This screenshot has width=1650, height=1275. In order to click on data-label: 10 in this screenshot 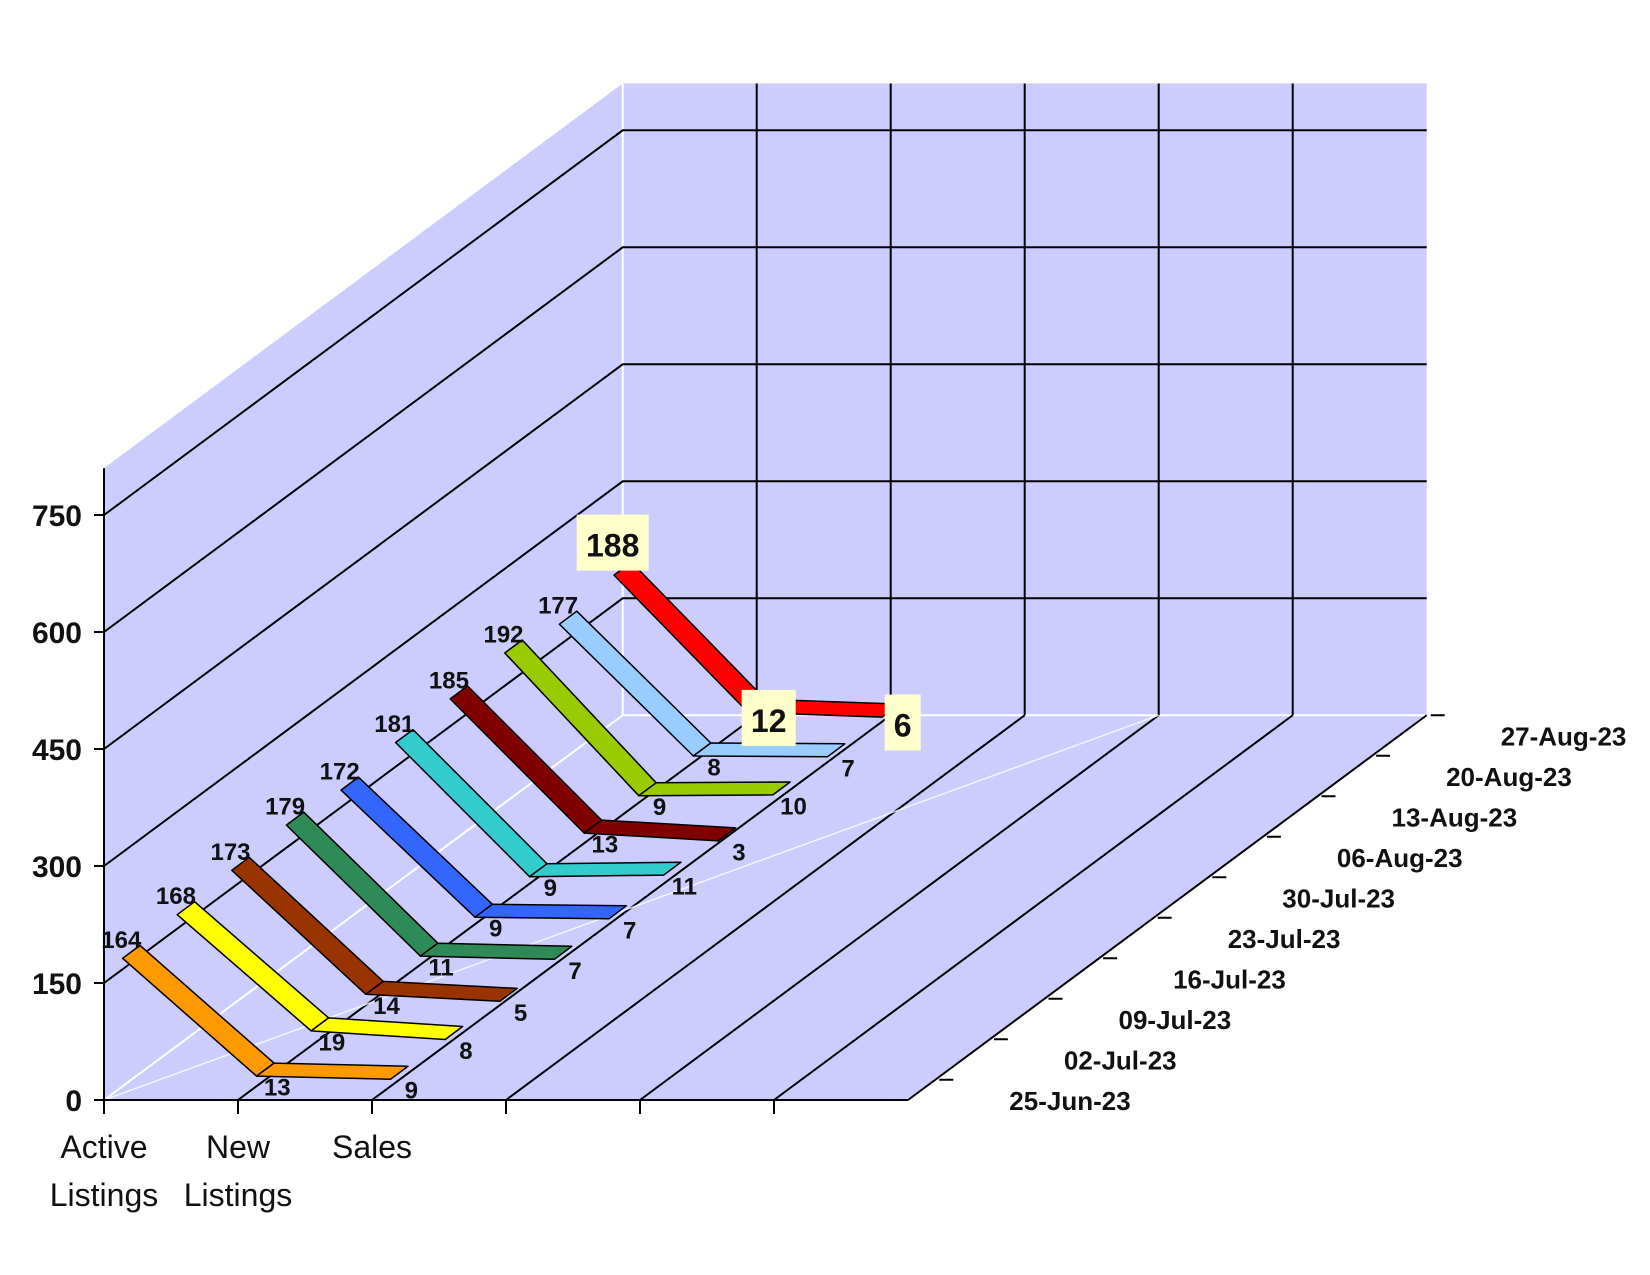, I will do `click(793, 806)`.